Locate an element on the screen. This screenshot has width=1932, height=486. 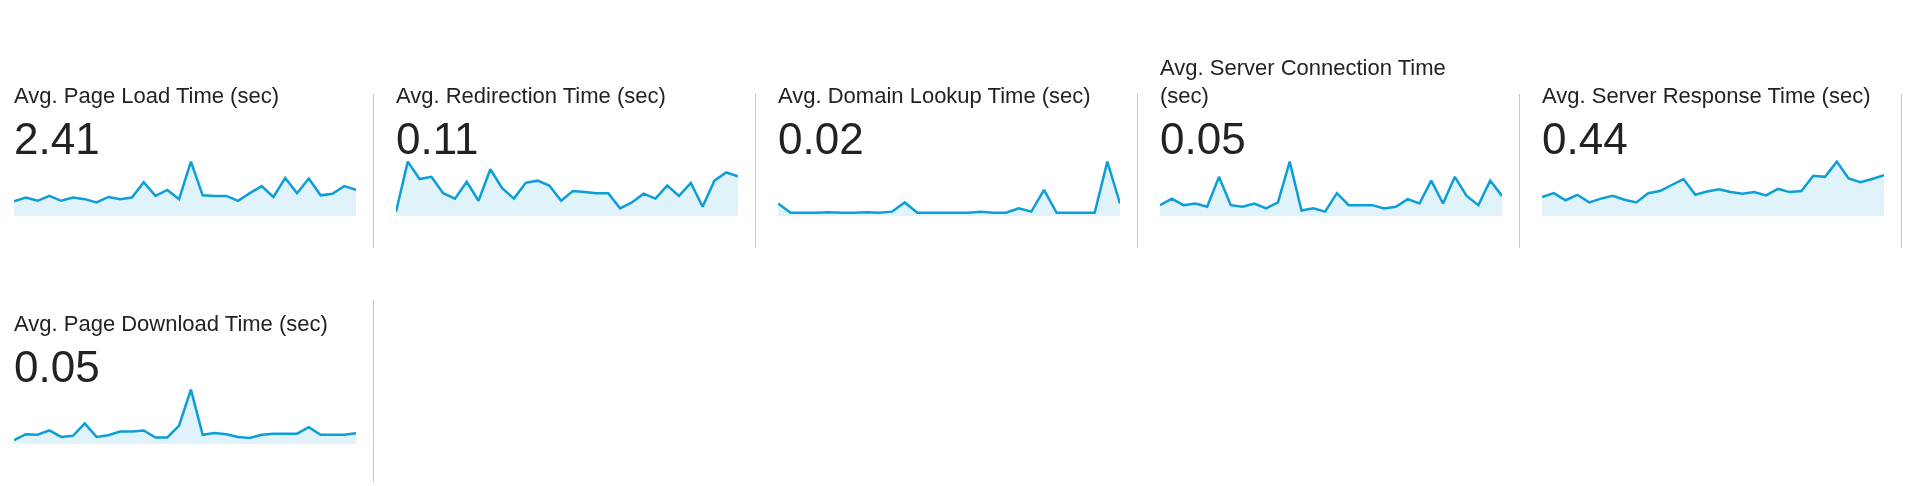
chart-subtitle: 2.41 is located at coordinates (57, 139).